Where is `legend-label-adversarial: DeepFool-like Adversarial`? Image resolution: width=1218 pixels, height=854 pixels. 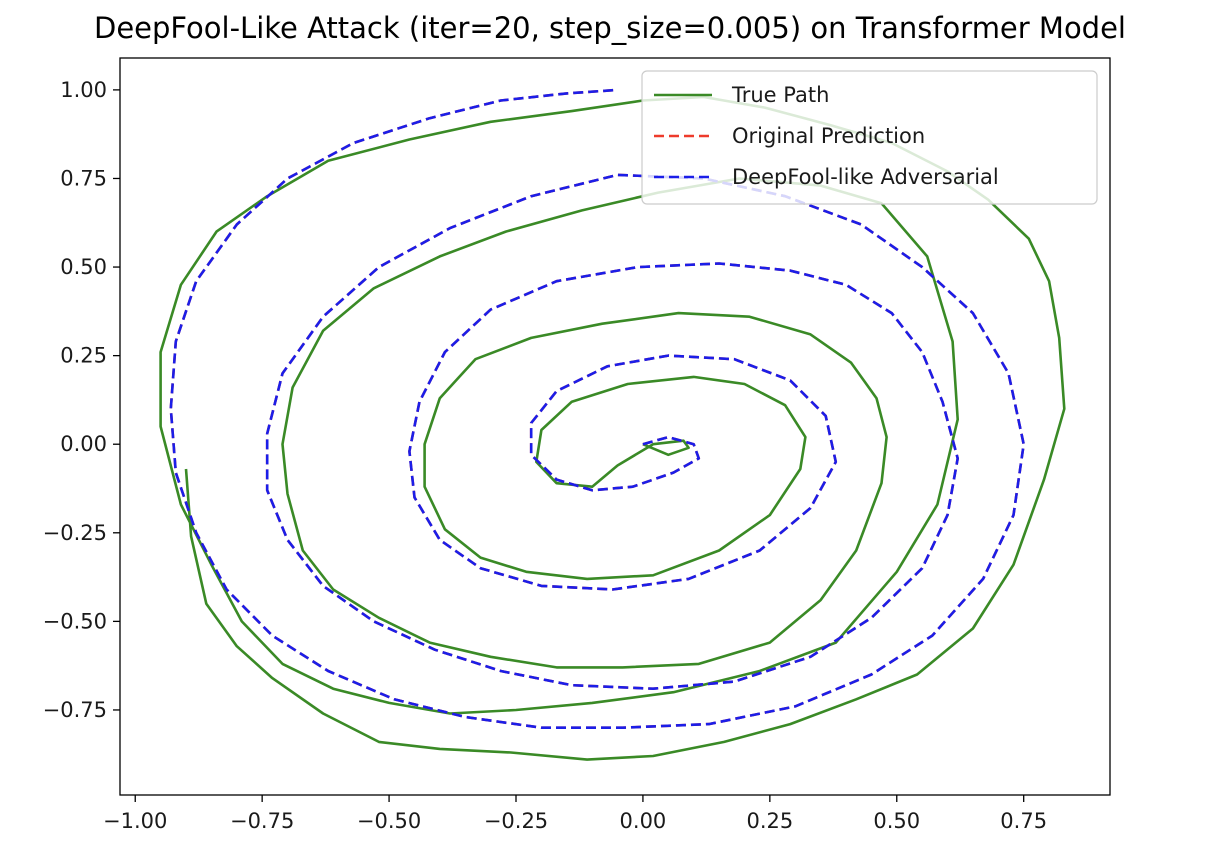
legend-label-adversarial: DeepFool-like Adversarial is located at coordinates (865, 177).